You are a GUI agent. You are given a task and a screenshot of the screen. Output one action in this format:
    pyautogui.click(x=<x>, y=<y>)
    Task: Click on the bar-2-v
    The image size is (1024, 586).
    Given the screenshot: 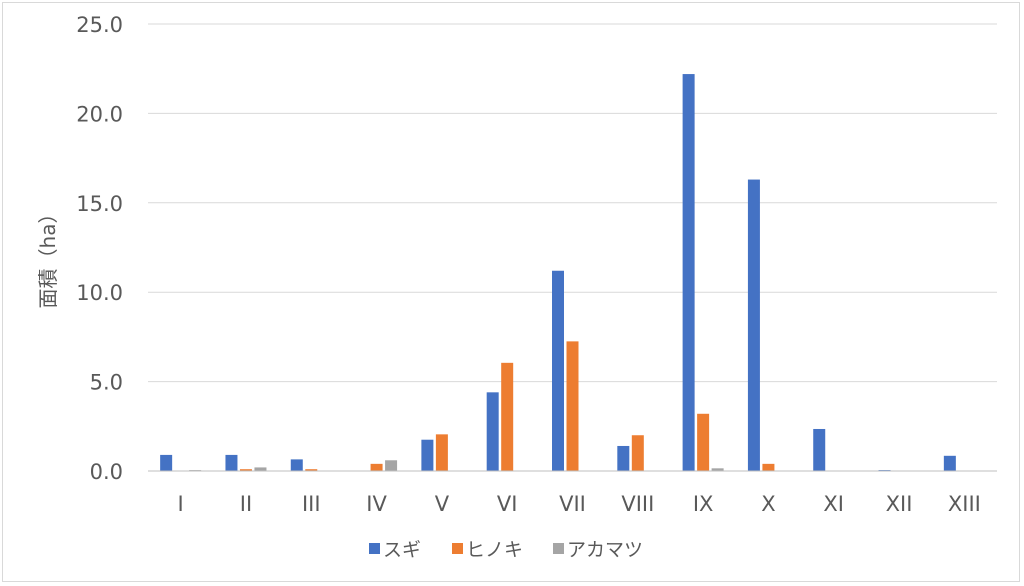 What is the action you would take?
    pyautogui.click(x=441, y=452)
    